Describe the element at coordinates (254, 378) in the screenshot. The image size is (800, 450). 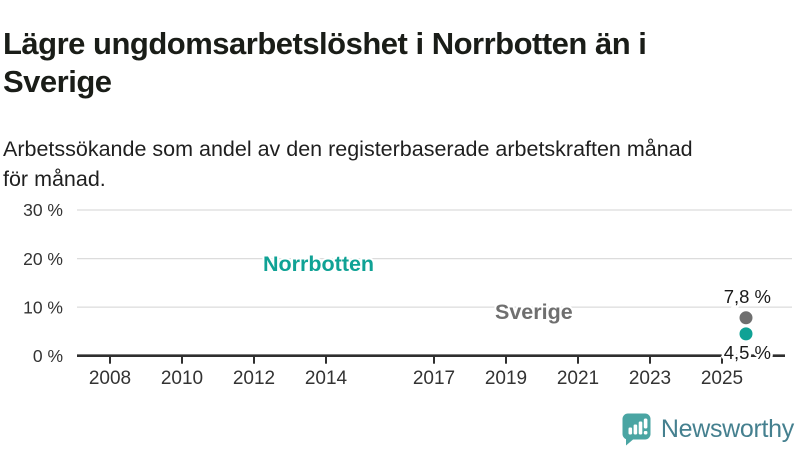
I see `x-tick-label-2012: 2012` at that location.